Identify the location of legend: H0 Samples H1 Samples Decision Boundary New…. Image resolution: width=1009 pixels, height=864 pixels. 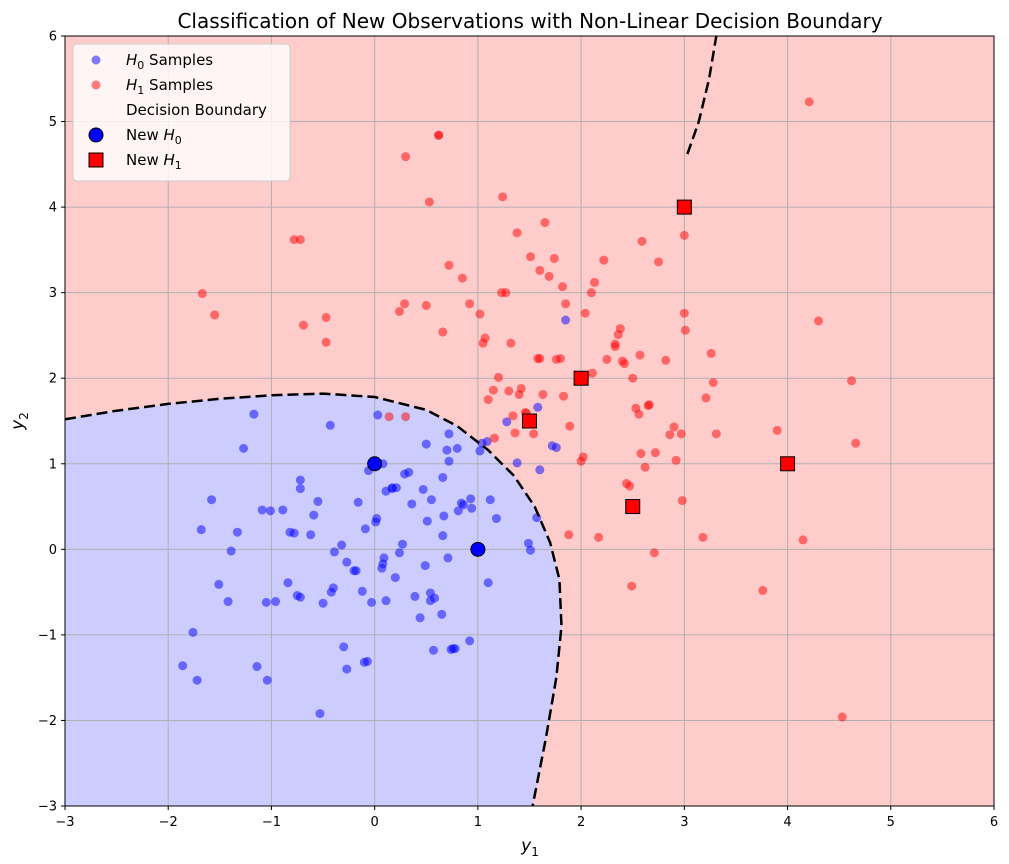
(181, 112).